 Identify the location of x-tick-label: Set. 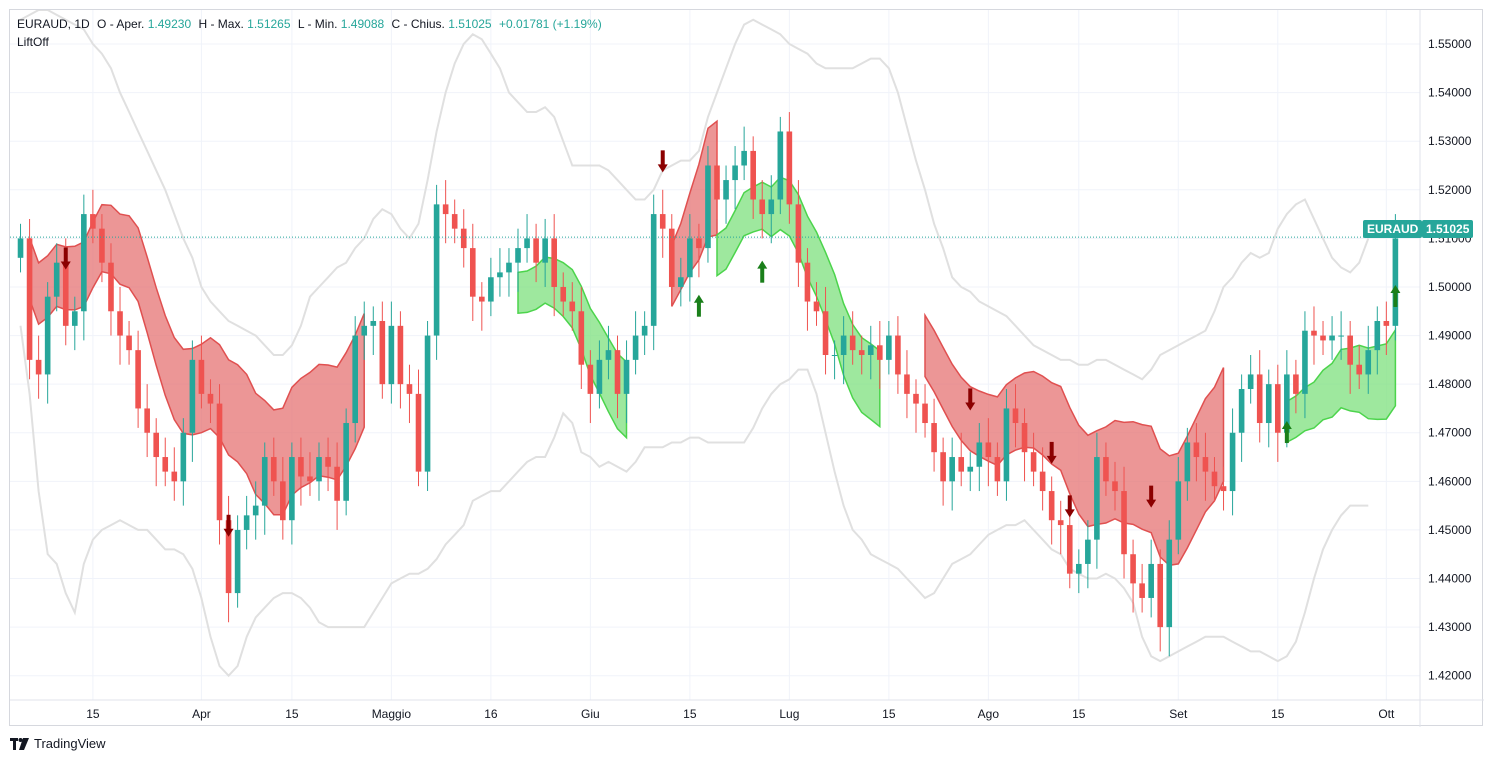
(1178, 714).